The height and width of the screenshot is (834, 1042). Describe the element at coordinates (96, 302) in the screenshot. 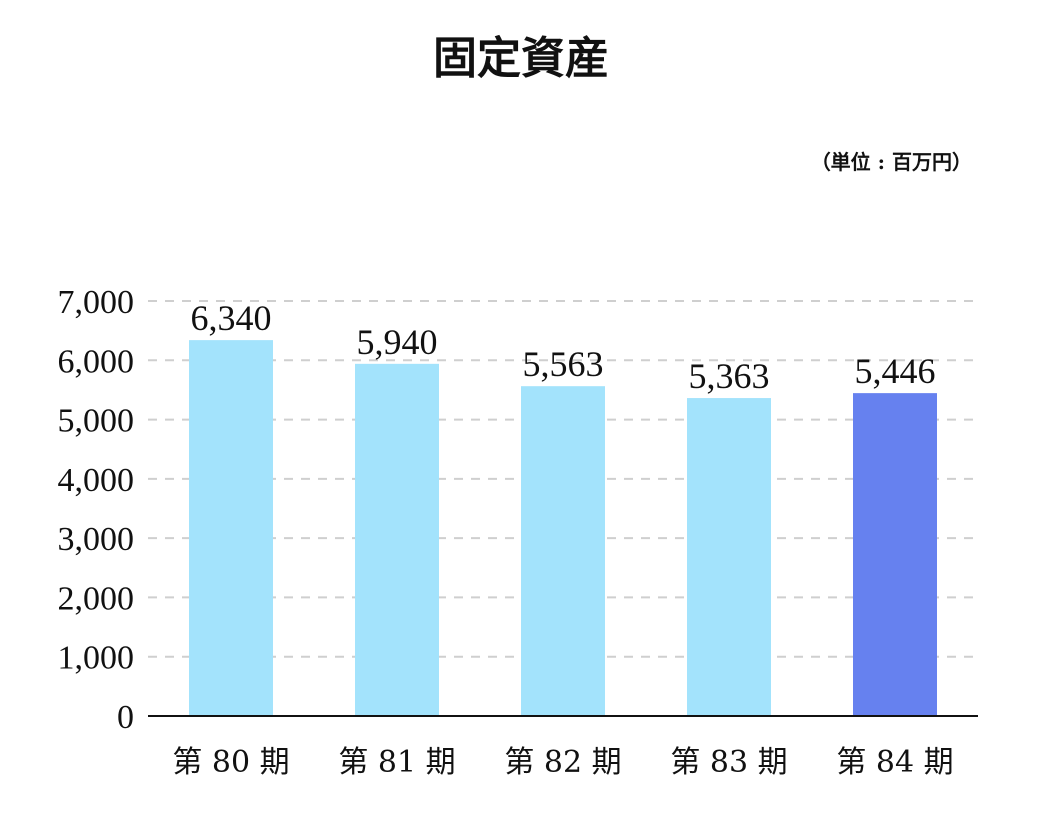

I see `y-tick-label: 7,000` at that location.